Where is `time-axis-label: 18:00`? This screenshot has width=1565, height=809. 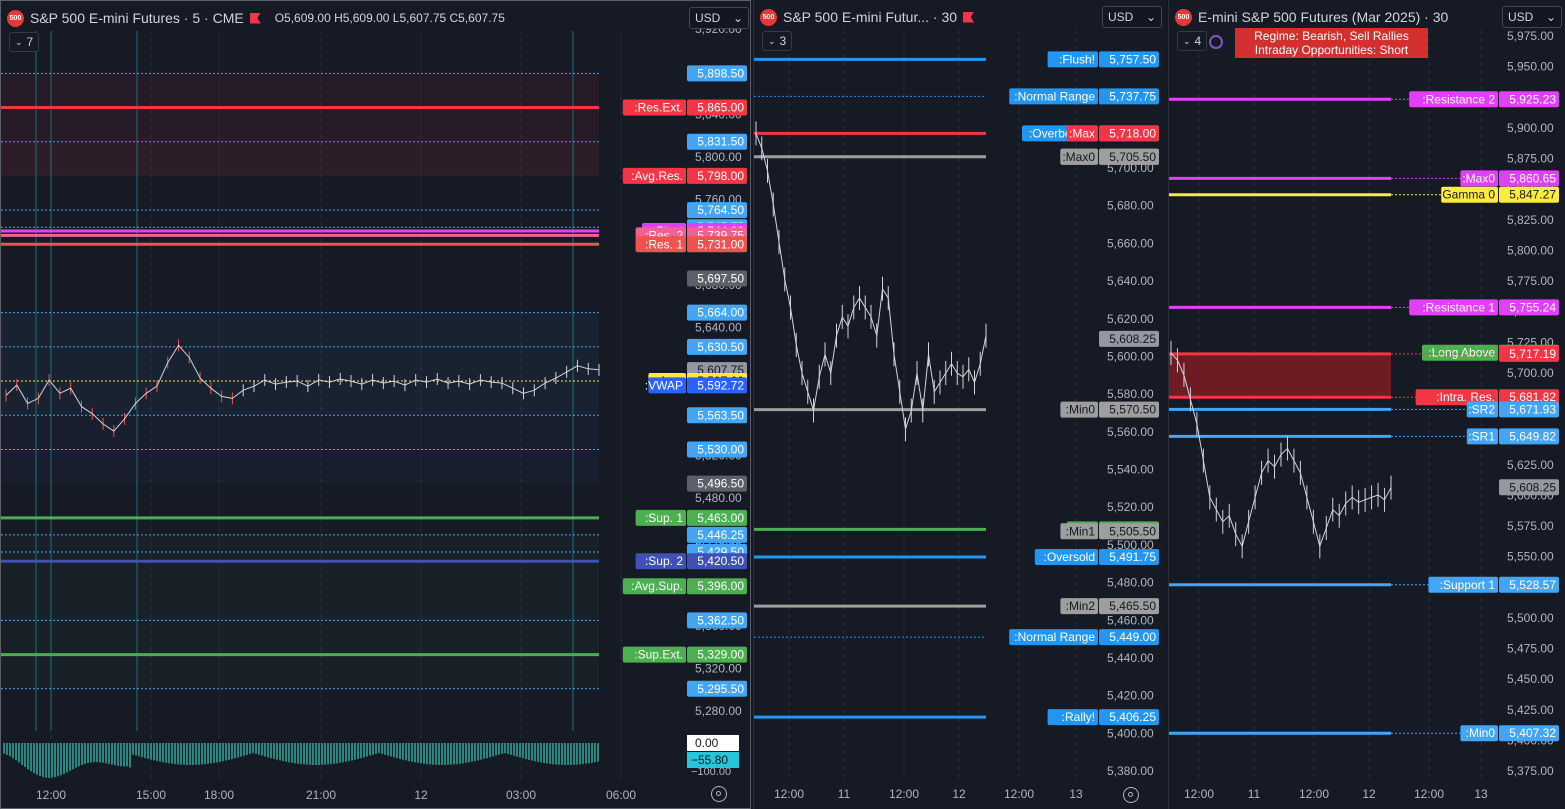 time-axis-label: 18:00 is located at coordinates (219, 795).